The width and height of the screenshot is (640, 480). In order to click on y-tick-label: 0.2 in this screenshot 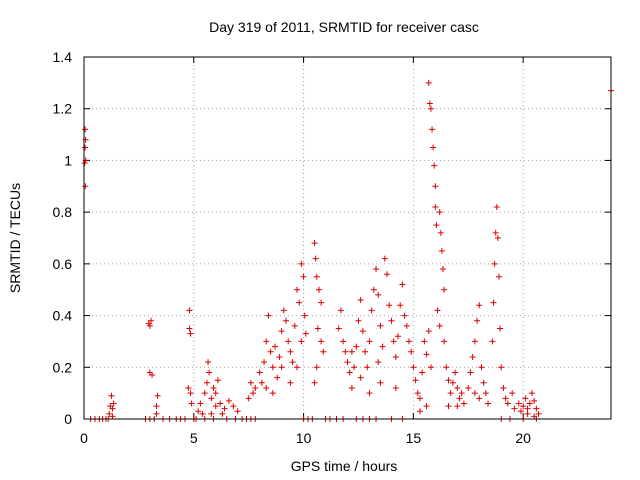, I will do `click(63, 367)`.